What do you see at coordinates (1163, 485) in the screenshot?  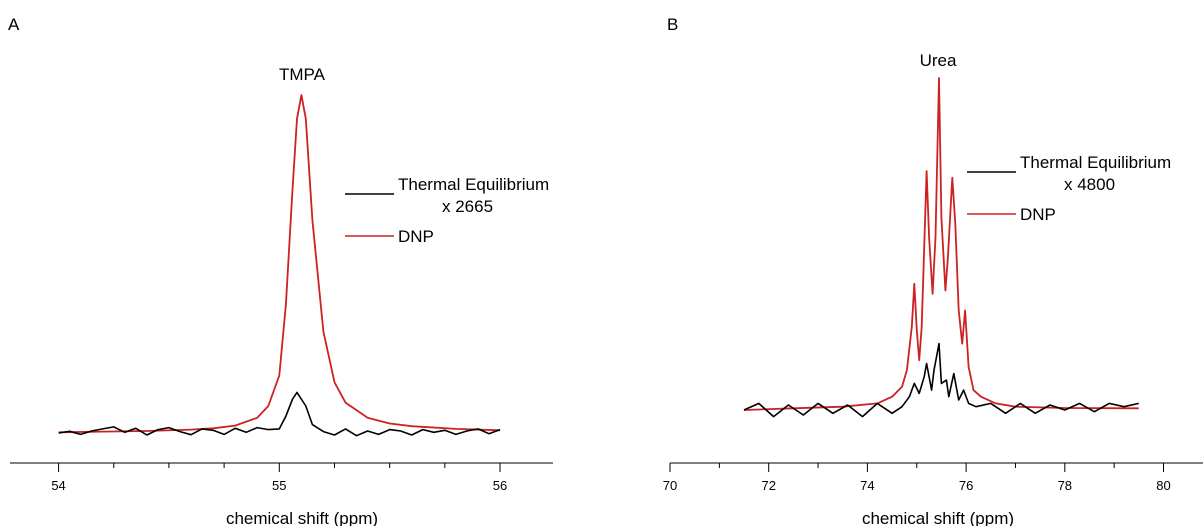 I see `x-tick-label-b-80: 80` at bounding box center [1163, 485].